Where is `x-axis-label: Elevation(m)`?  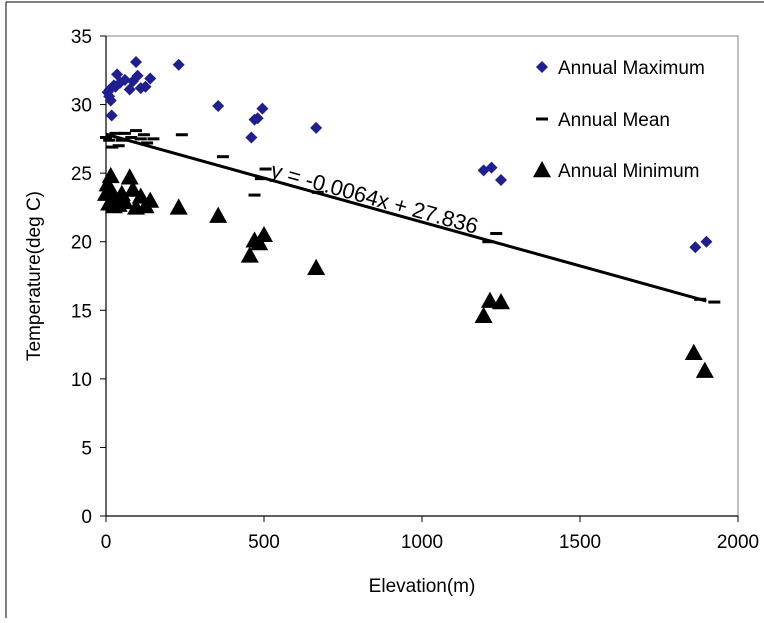
x-axis-label: Elevation(m) is located at coordinates (422, 586).